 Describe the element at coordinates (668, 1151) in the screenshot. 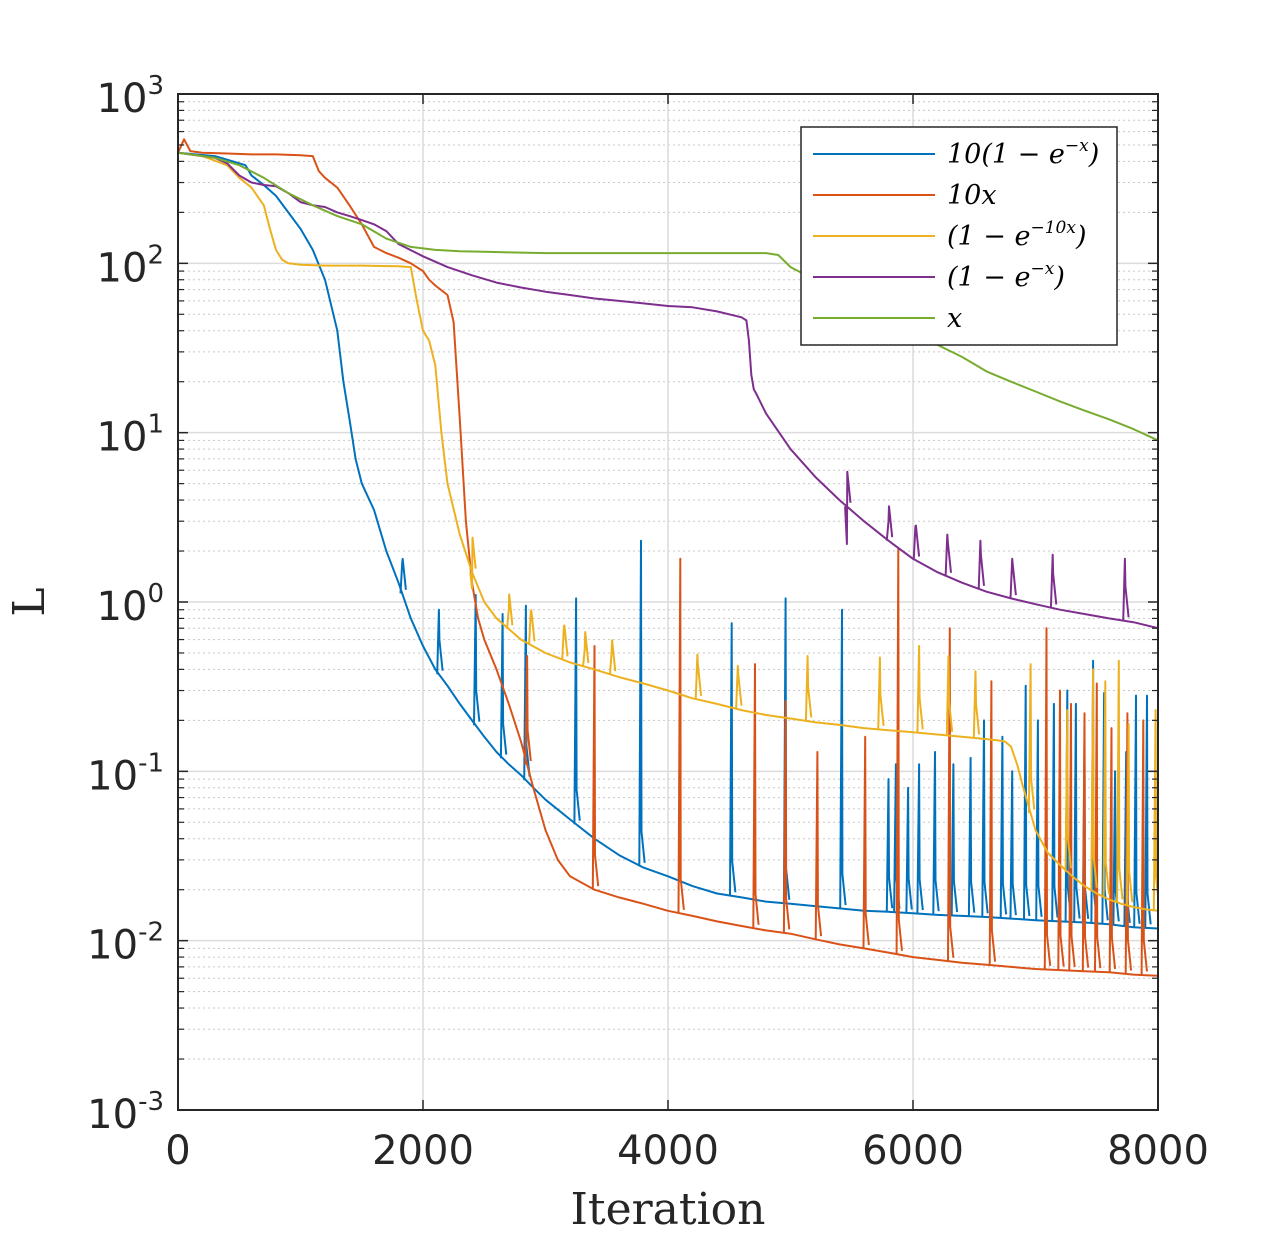

I see `x-tick-label: 4000` at that location.